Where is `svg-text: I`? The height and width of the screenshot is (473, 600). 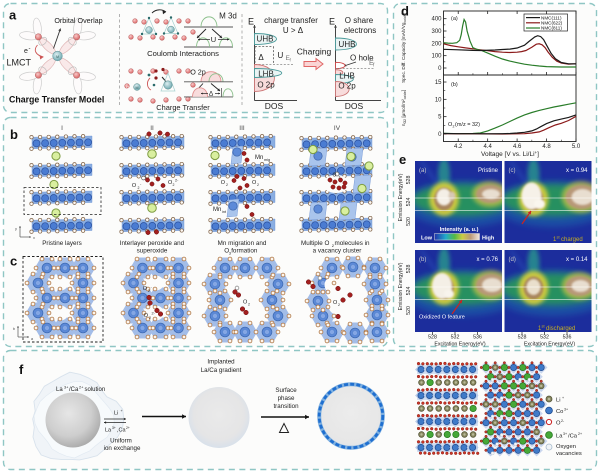
svg-text: I is located at coordinates (62, 128).